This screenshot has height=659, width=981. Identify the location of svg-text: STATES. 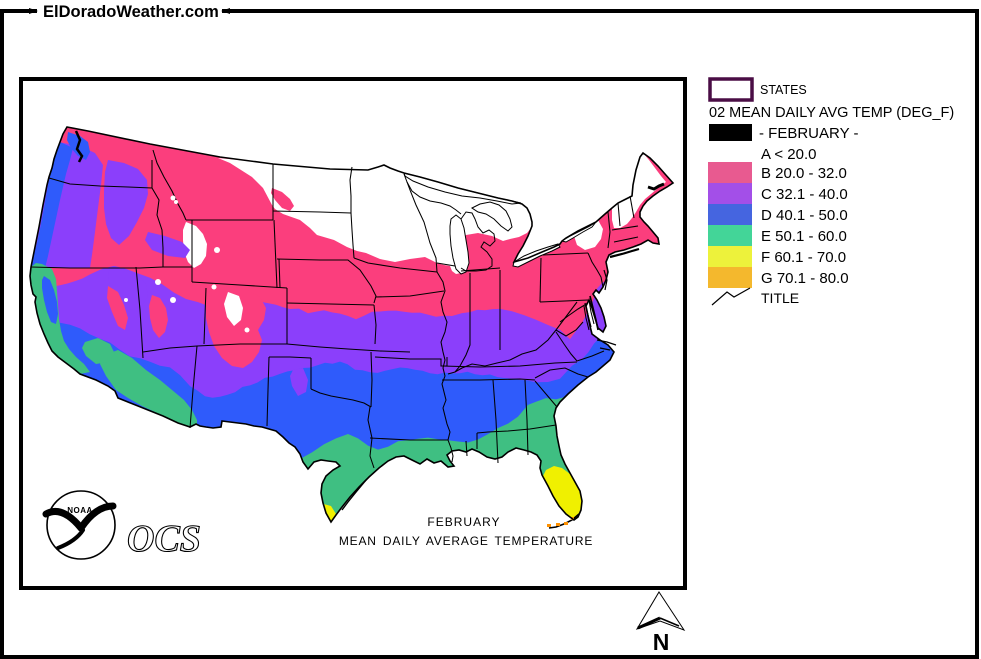
(783, 90).